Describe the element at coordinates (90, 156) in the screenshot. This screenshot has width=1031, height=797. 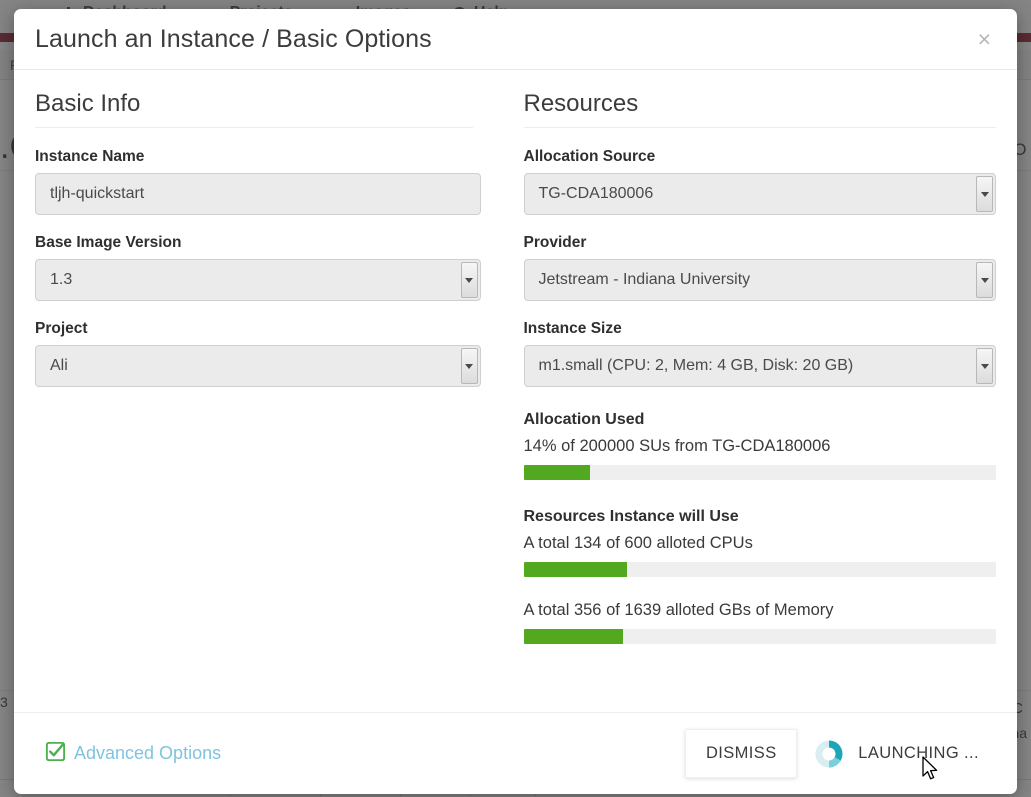
I see `instance-name-label: Instance Name` at that location.